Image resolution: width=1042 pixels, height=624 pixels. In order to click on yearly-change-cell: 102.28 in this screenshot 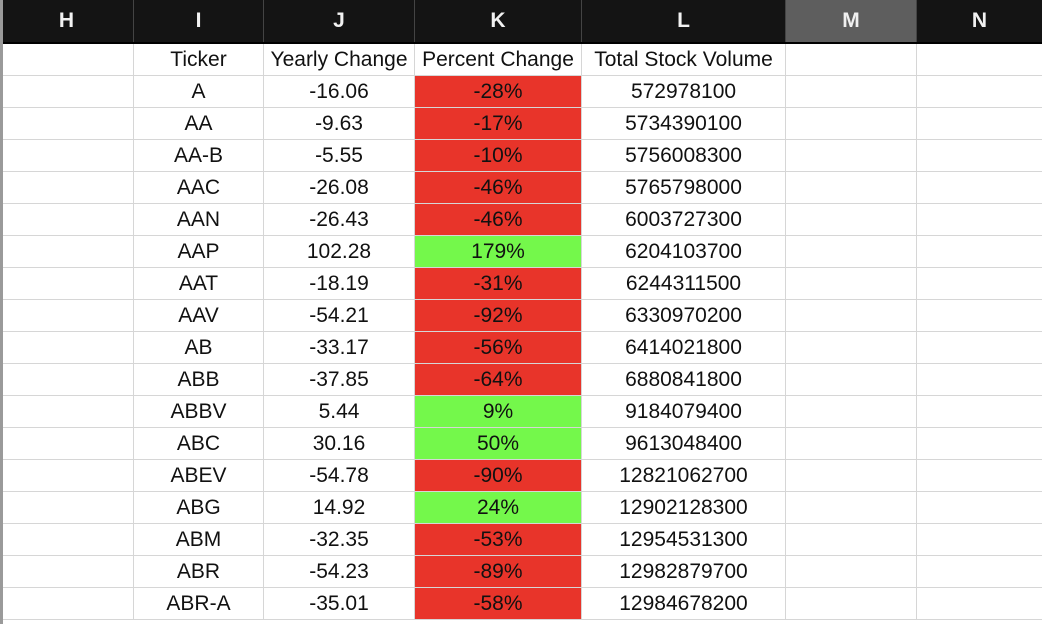, I will do `click(339, 252)`.